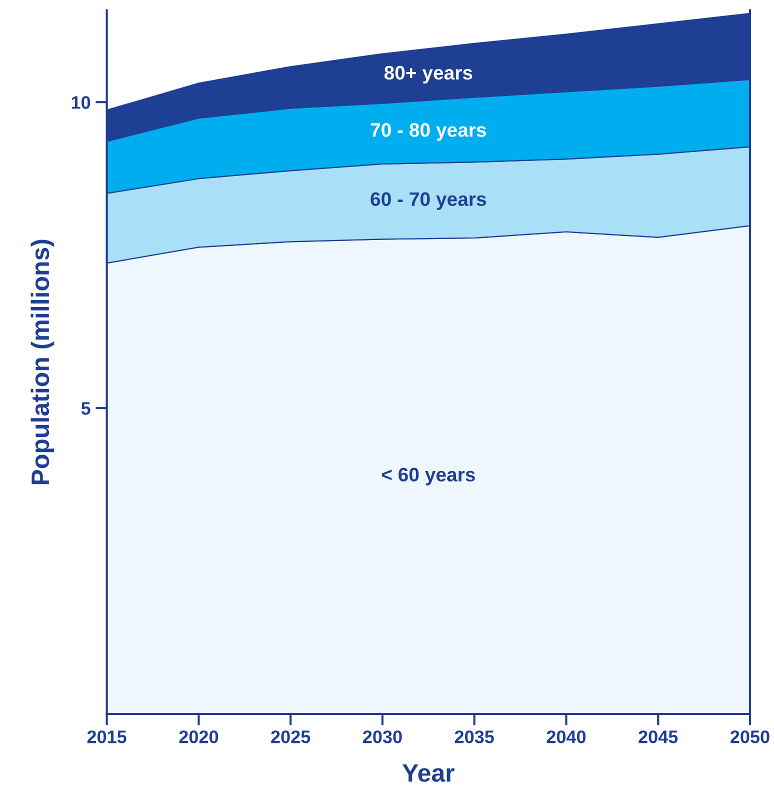 The image size is (774, 796). I want to click on x-tick-label: 2045, so click(658, 737).